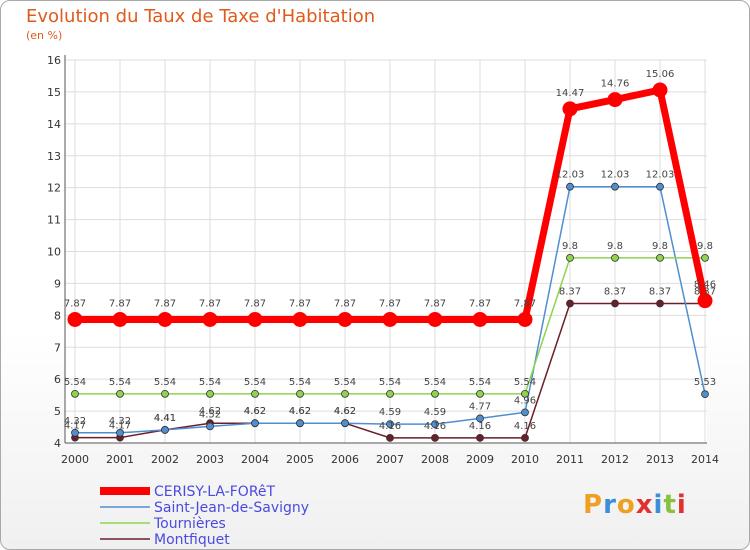 The width and height of the screenshot is (750, 550). What do you see at coordinates (165, 418) in the screenshot?
I see `data-label: 4.41` at bounding box center [165, 418].